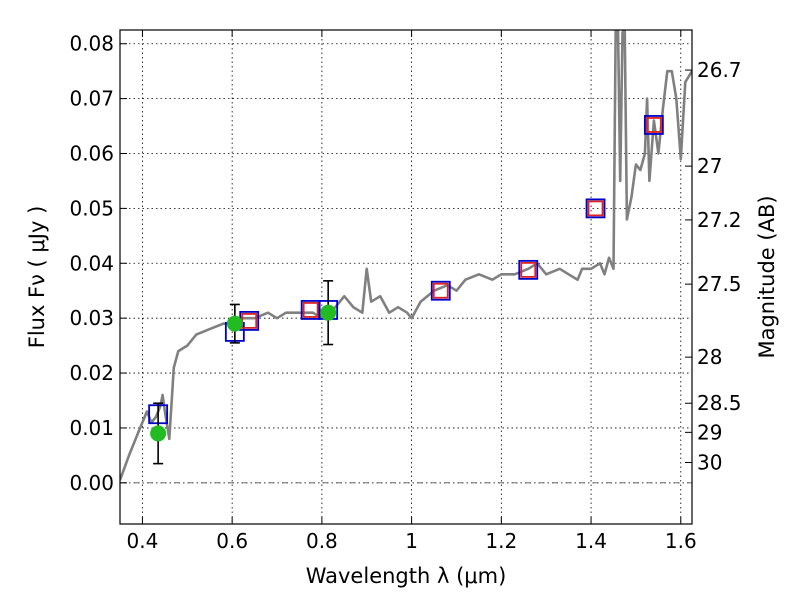 The width and height of the screenshot is (800, 600). Describe the element at coordinates (91, 428) in the screenshot. I see `y-tick-label: 0.01` at that location.